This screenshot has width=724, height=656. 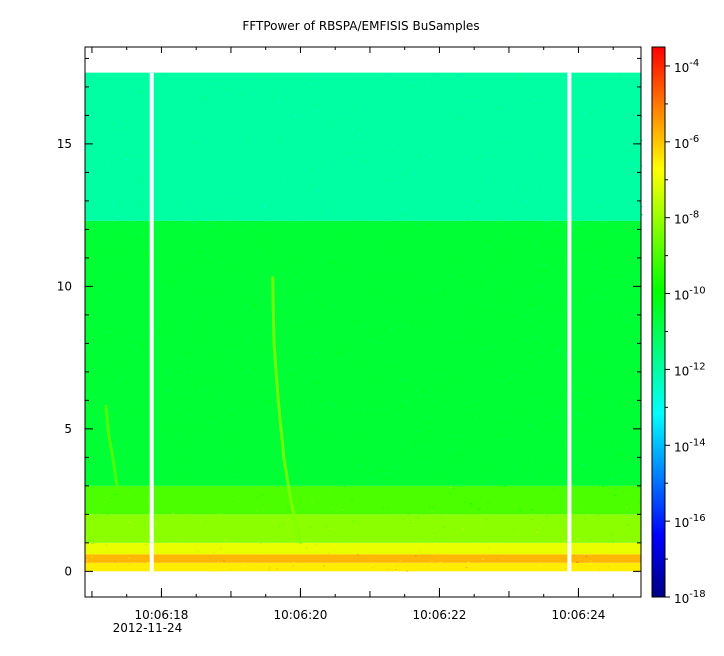 I want to click on x-tick-label: 10:06:18, so click(x=161, y=615).